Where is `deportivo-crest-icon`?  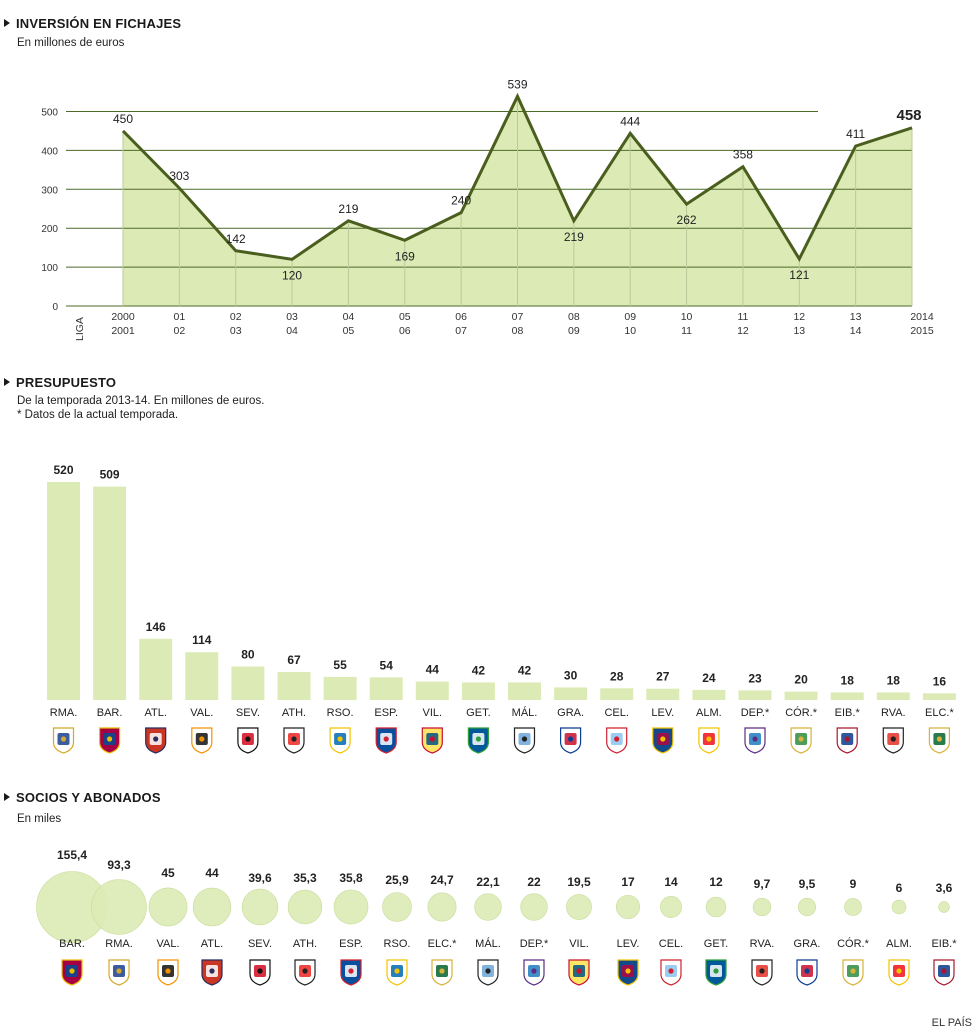 deportivo-crest-icon is located at coordinates (755, 740).